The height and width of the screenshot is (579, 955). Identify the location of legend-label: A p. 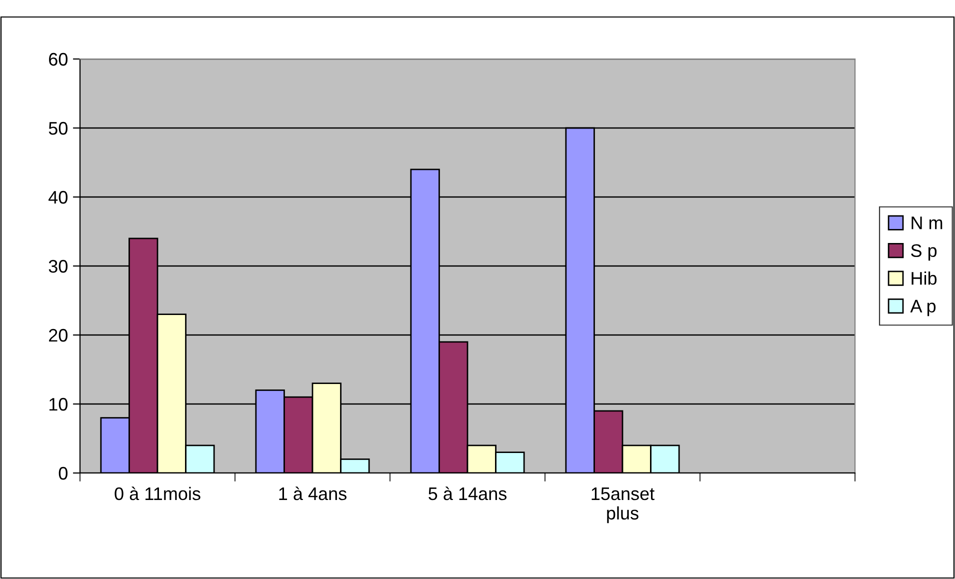
(923, 308).